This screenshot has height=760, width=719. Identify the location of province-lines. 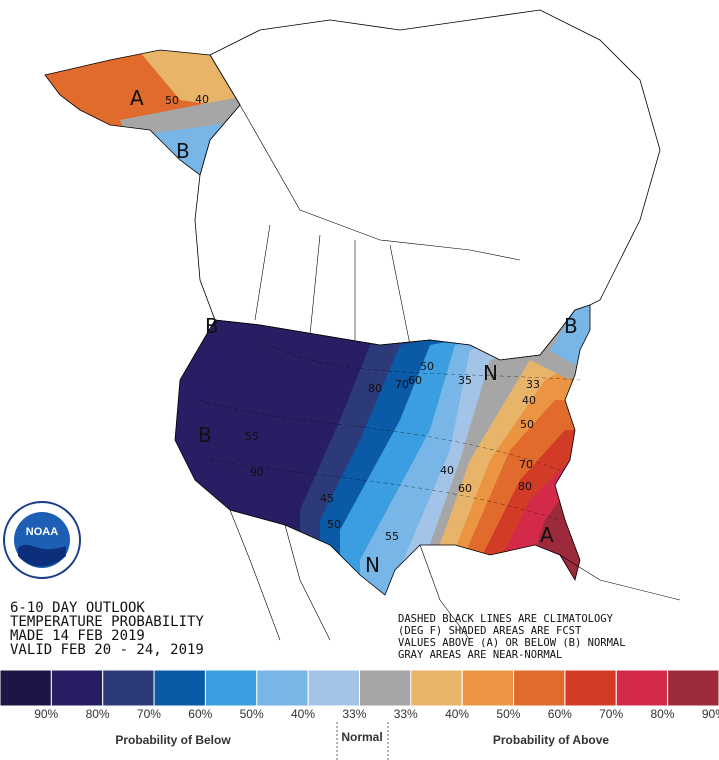
(332, 285).